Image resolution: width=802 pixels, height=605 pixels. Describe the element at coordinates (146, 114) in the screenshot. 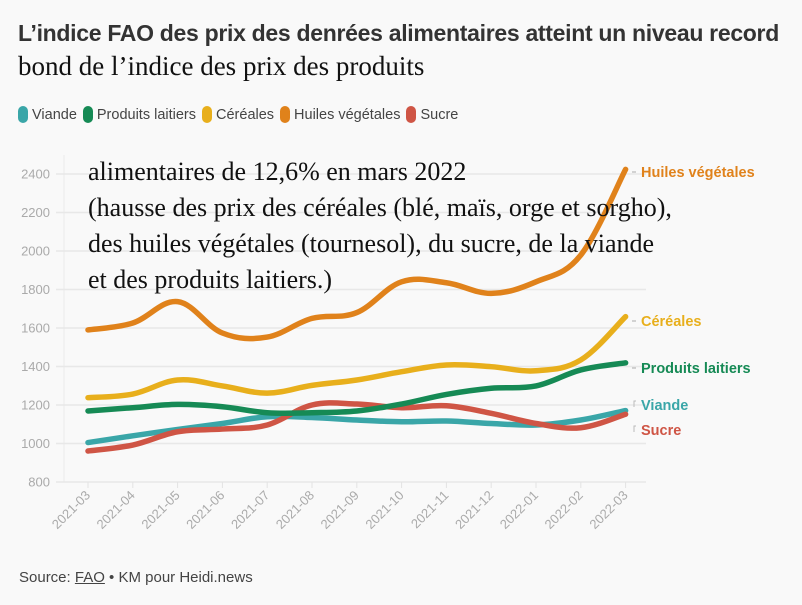

I see `legend-label: Produits laitiers` at that location.